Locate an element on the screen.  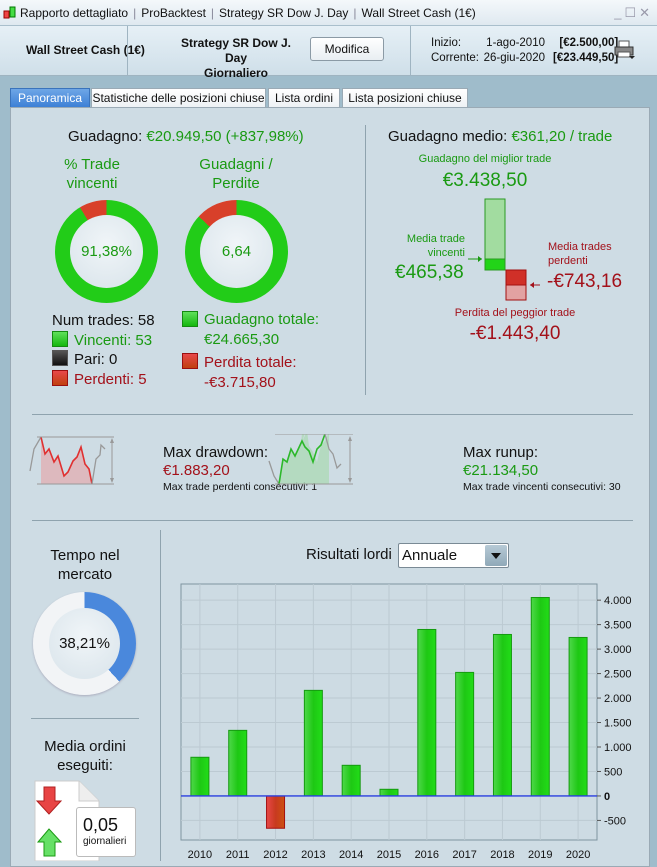
x-tick-label: 2020 is located at coordinates (578, 855).